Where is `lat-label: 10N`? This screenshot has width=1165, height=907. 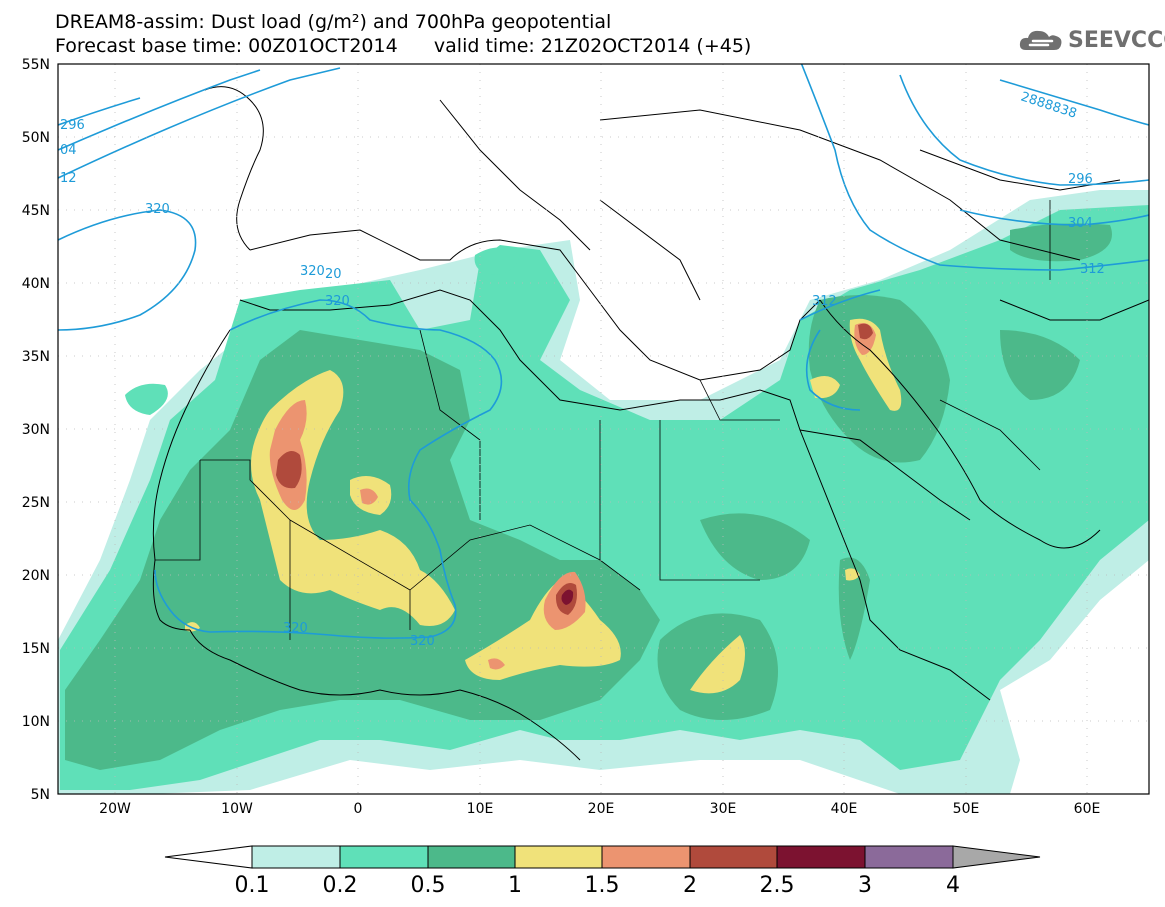 lat-label: 10N is located at coordinates (36, 722).